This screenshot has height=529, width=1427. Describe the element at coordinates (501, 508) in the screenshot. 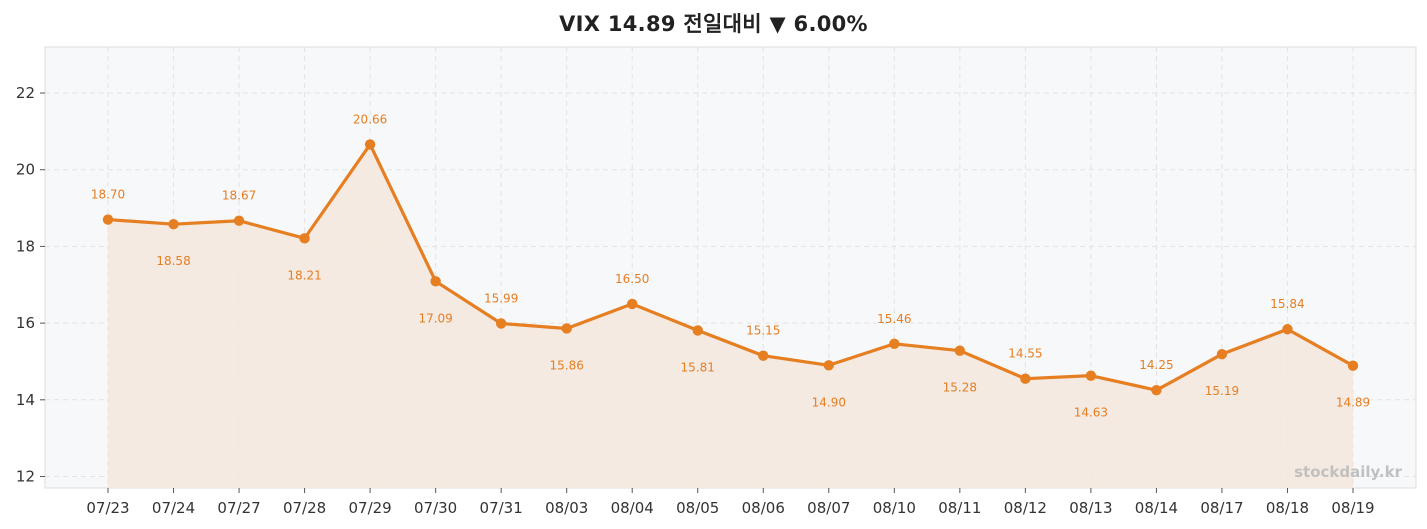

I see `x-tick-label: 07/31` at that location.